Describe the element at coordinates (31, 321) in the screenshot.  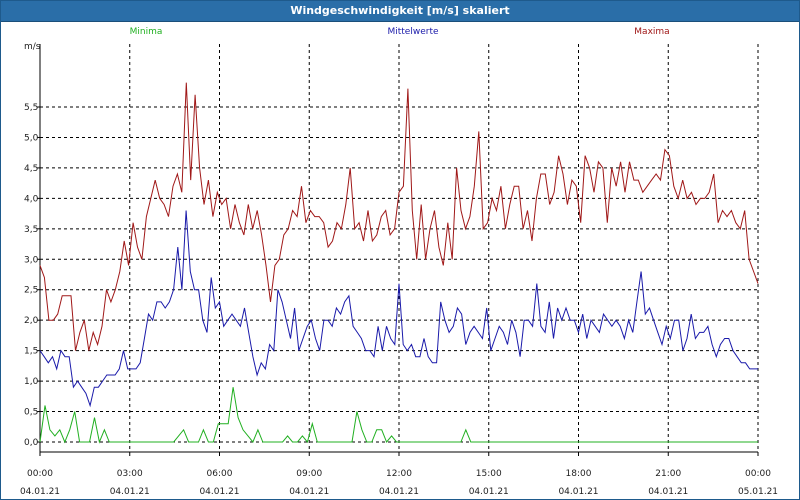
I see `y-tick-label: 2,0` at that location.